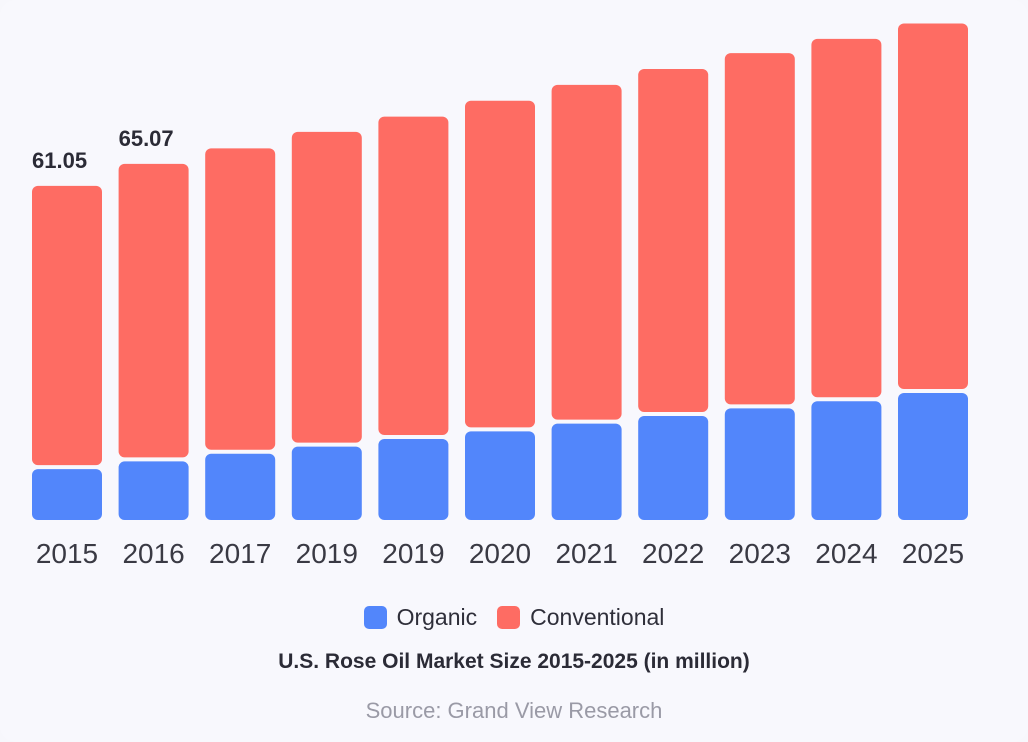 The image size is (1028, 742). Describe the element at coordinates (760, 553) in the screenshot. I see `x-tick-label-2023: 2023` at that location.